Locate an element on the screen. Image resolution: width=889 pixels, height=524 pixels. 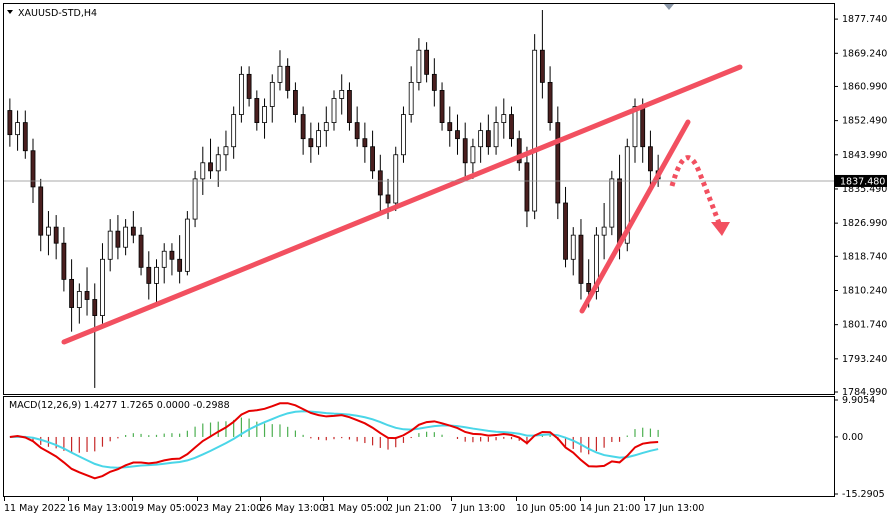
price-tick-label: 1843.990 is located at coordinates (864, 155).